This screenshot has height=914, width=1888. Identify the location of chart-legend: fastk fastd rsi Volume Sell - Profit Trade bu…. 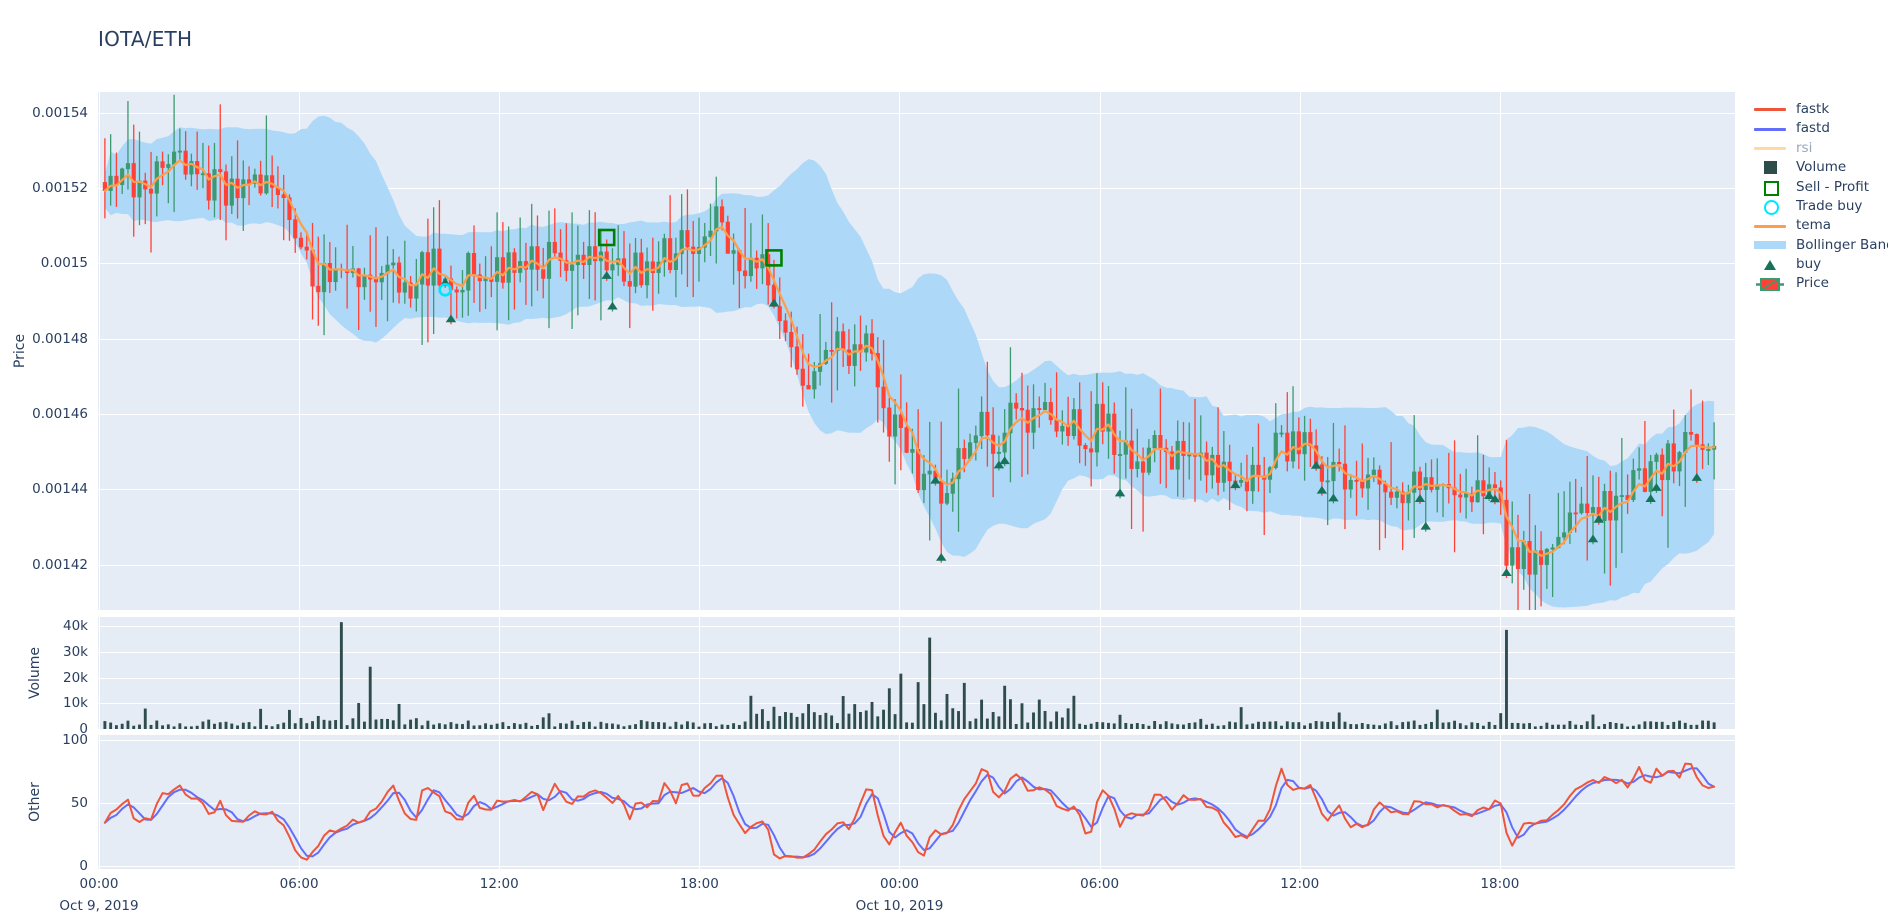
(1820, 197).